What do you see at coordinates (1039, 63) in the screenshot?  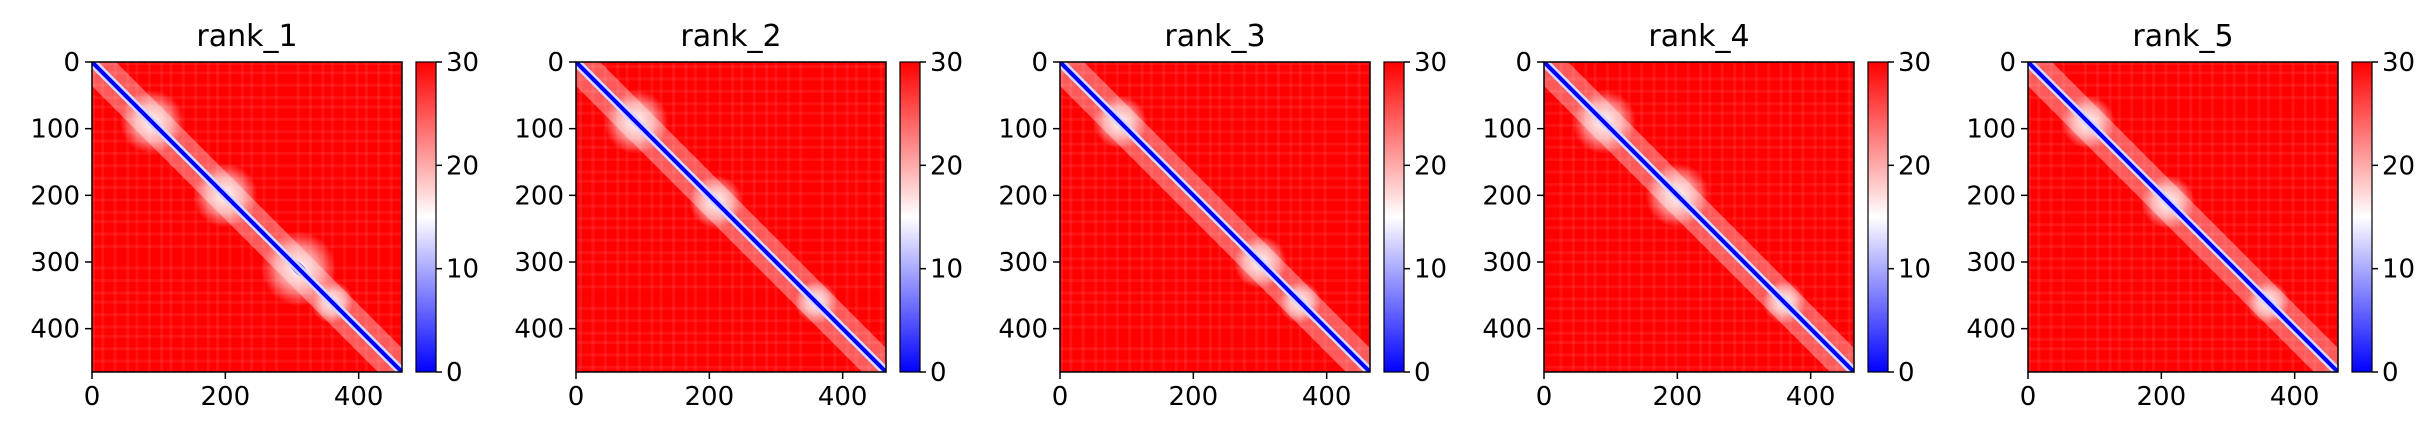 I see `y-tick-label: 0` at bounding box center [1039, 63].